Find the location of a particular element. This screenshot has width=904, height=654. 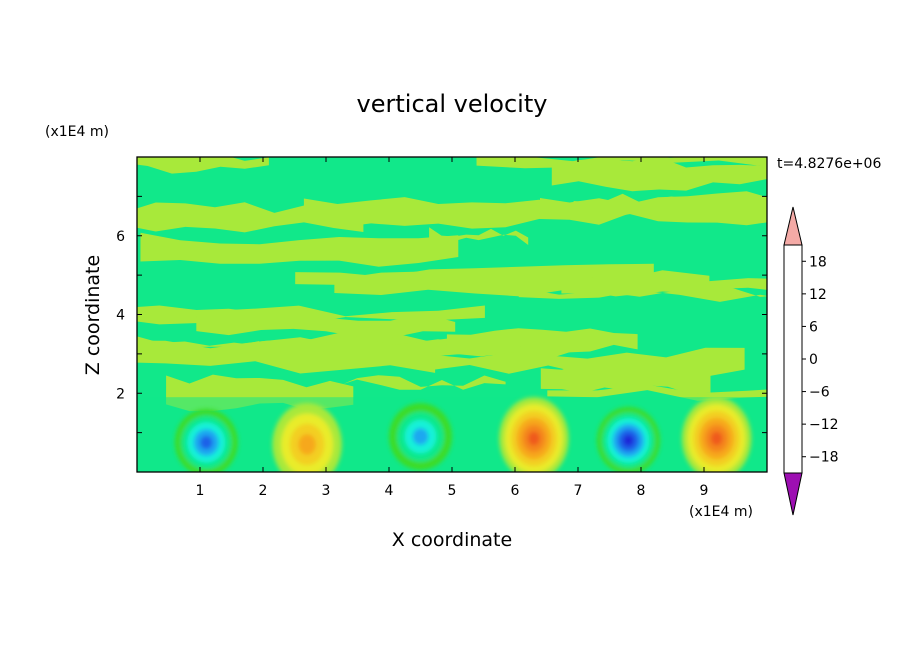

x-tick-label: 4 is located at coordinates (389, 491).